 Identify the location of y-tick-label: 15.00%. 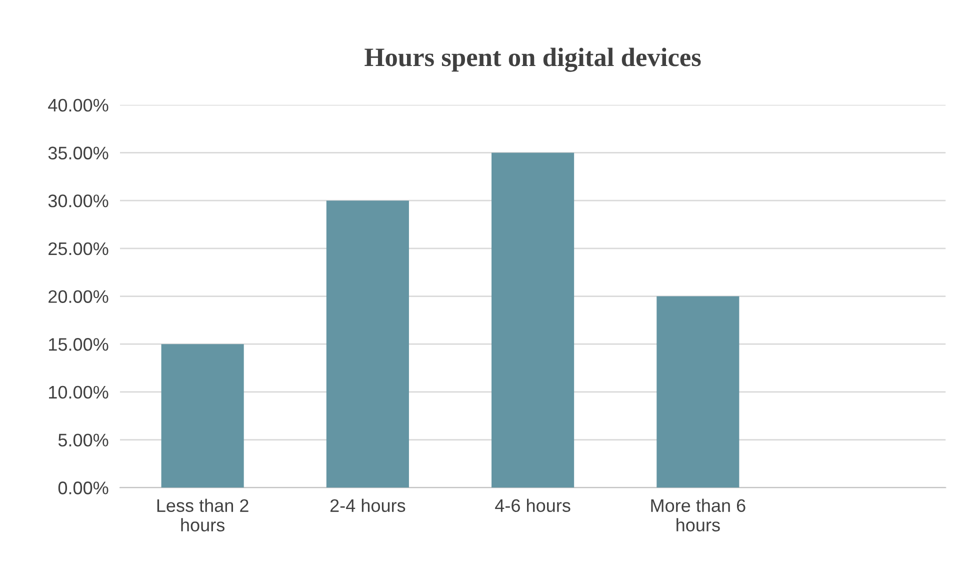
(78, 344).